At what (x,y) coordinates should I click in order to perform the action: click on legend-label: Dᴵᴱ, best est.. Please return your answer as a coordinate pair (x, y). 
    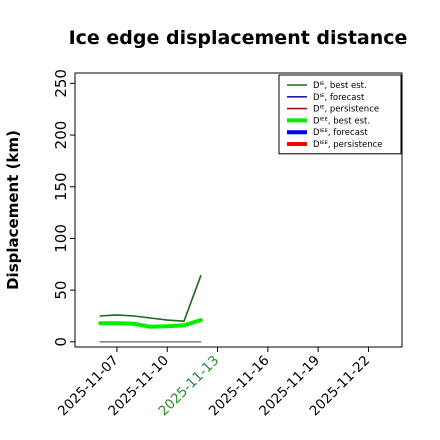
    Looking at the image, I should click on (340, 86).